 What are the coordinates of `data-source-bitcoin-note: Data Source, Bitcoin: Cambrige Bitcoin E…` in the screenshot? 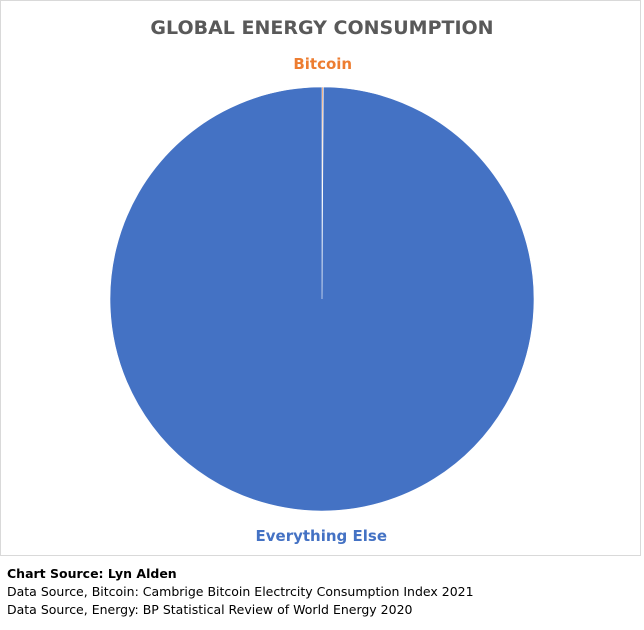 It's located at (240, 591).